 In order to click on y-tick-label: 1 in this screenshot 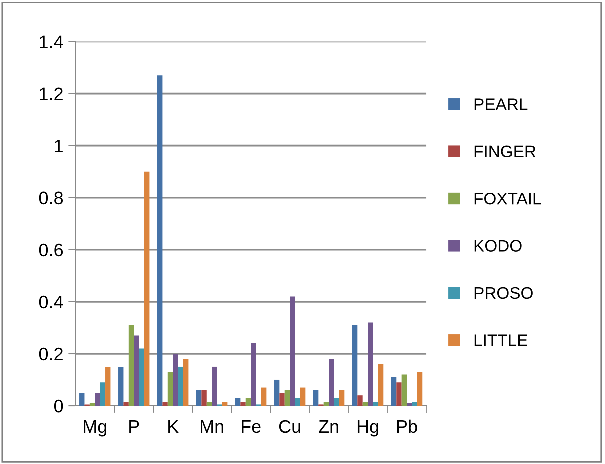, I will do `click(59, 146)`.